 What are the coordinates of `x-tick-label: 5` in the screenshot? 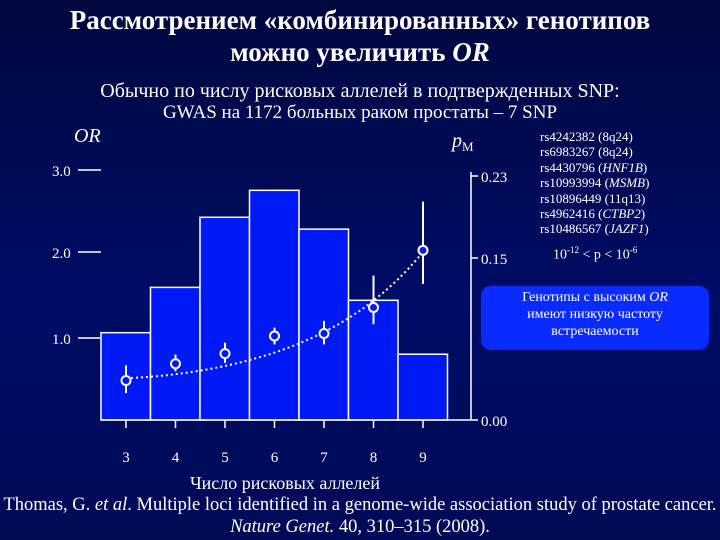 It's located at (225, 458).